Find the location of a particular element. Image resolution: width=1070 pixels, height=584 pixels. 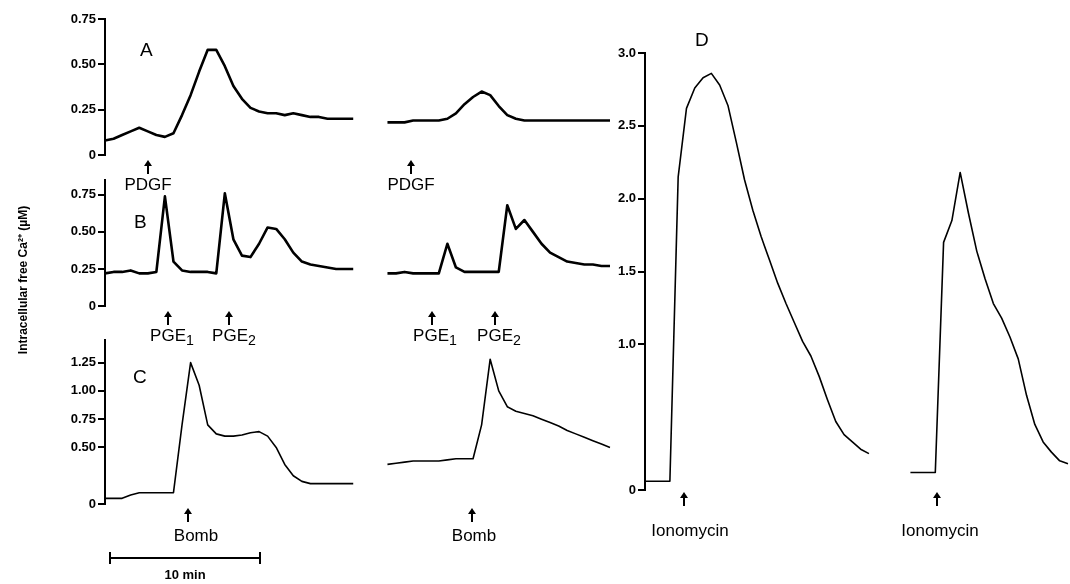

annotation: C is located at coordinates (140, 376).